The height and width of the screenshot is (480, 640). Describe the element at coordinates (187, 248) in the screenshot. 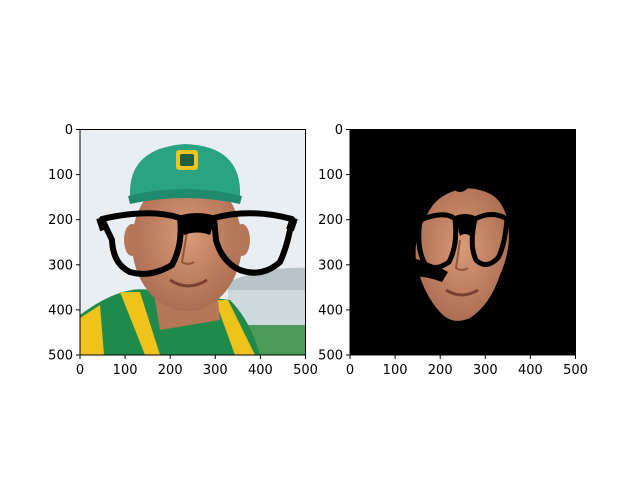

I see `nose` at that location.